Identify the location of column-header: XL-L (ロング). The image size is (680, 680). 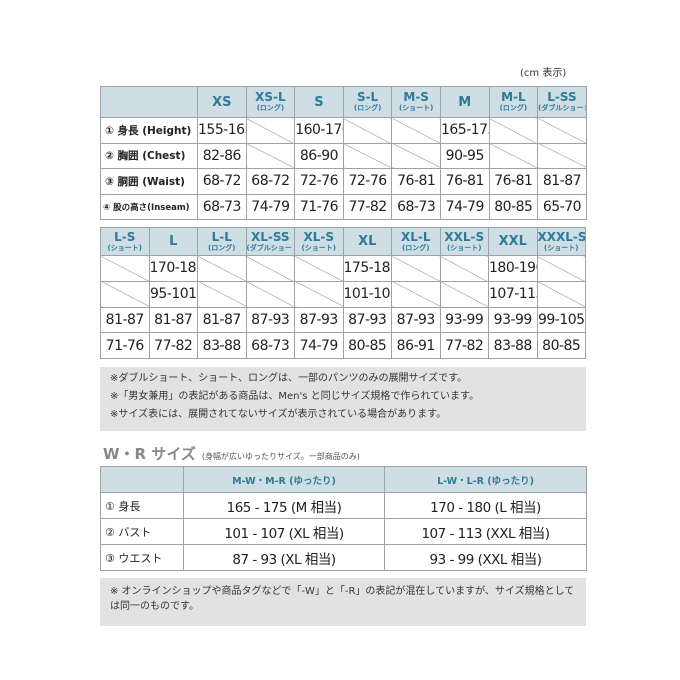
(416, 241).